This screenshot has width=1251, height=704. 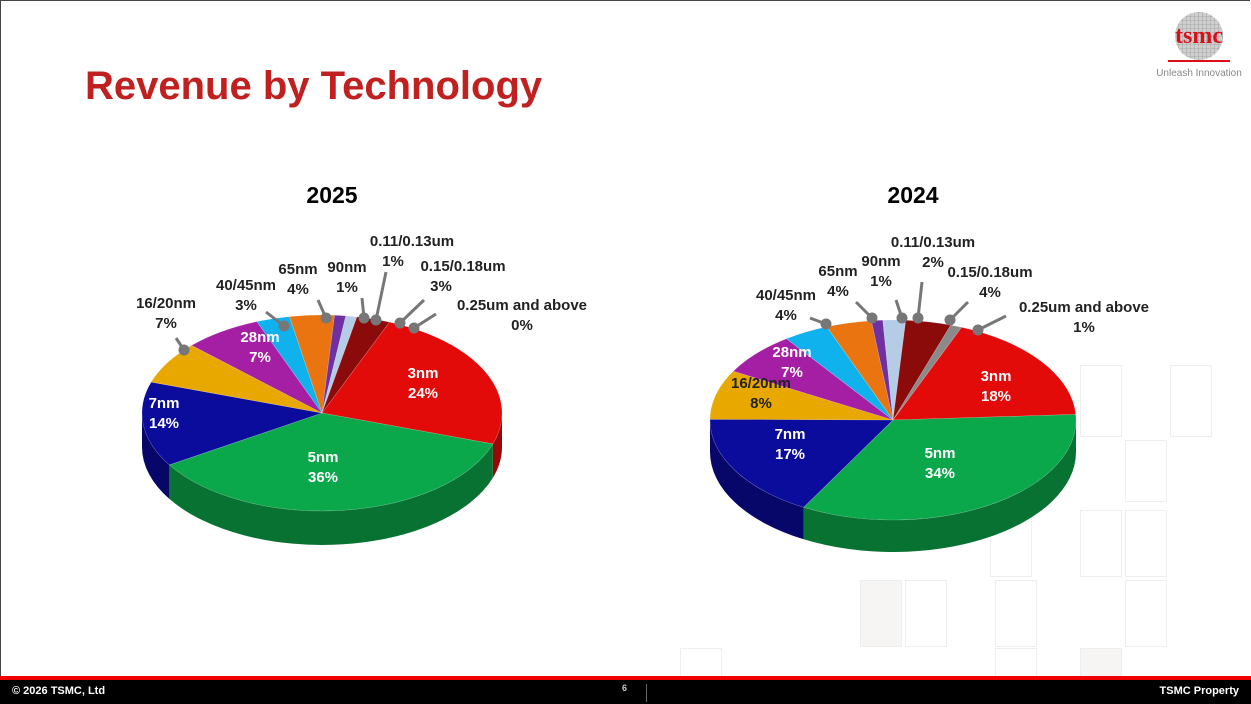 What do you see at coordinates (166, 313) in the screenshot?
I see `data-label-16-20nm-2025: 16/20nm 7%` at bounding box center [166, 313].